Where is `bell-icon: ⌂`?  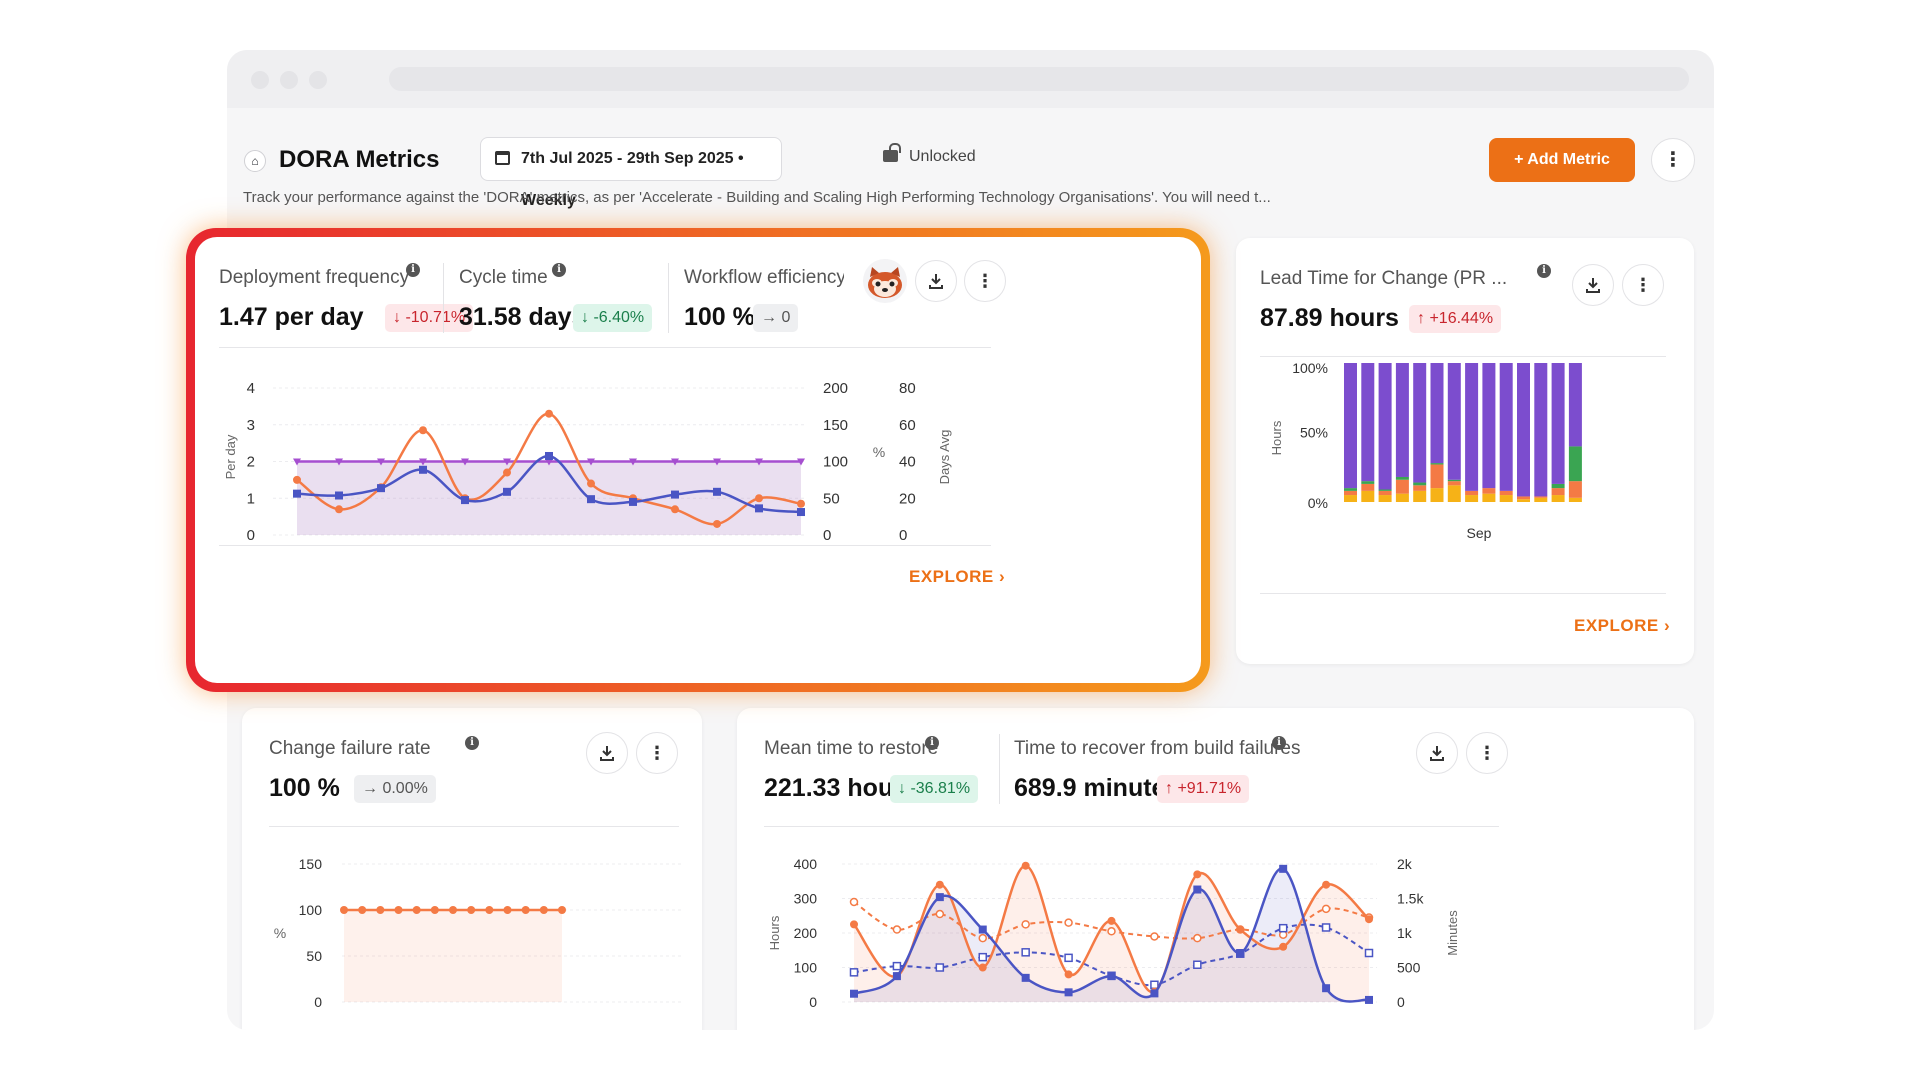 bell-icon: ⌂ is located at coordinates (255, 161).